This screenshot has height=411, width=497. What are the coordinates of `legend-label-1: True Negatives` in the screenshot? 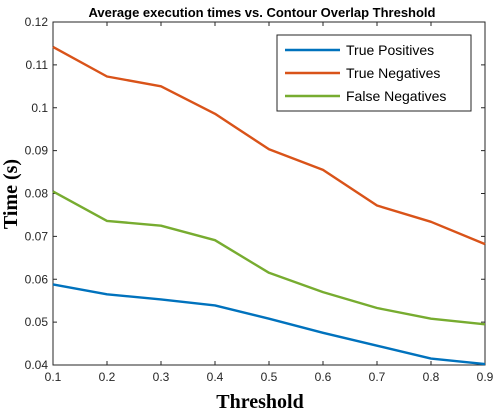 It's located at (393, 73).